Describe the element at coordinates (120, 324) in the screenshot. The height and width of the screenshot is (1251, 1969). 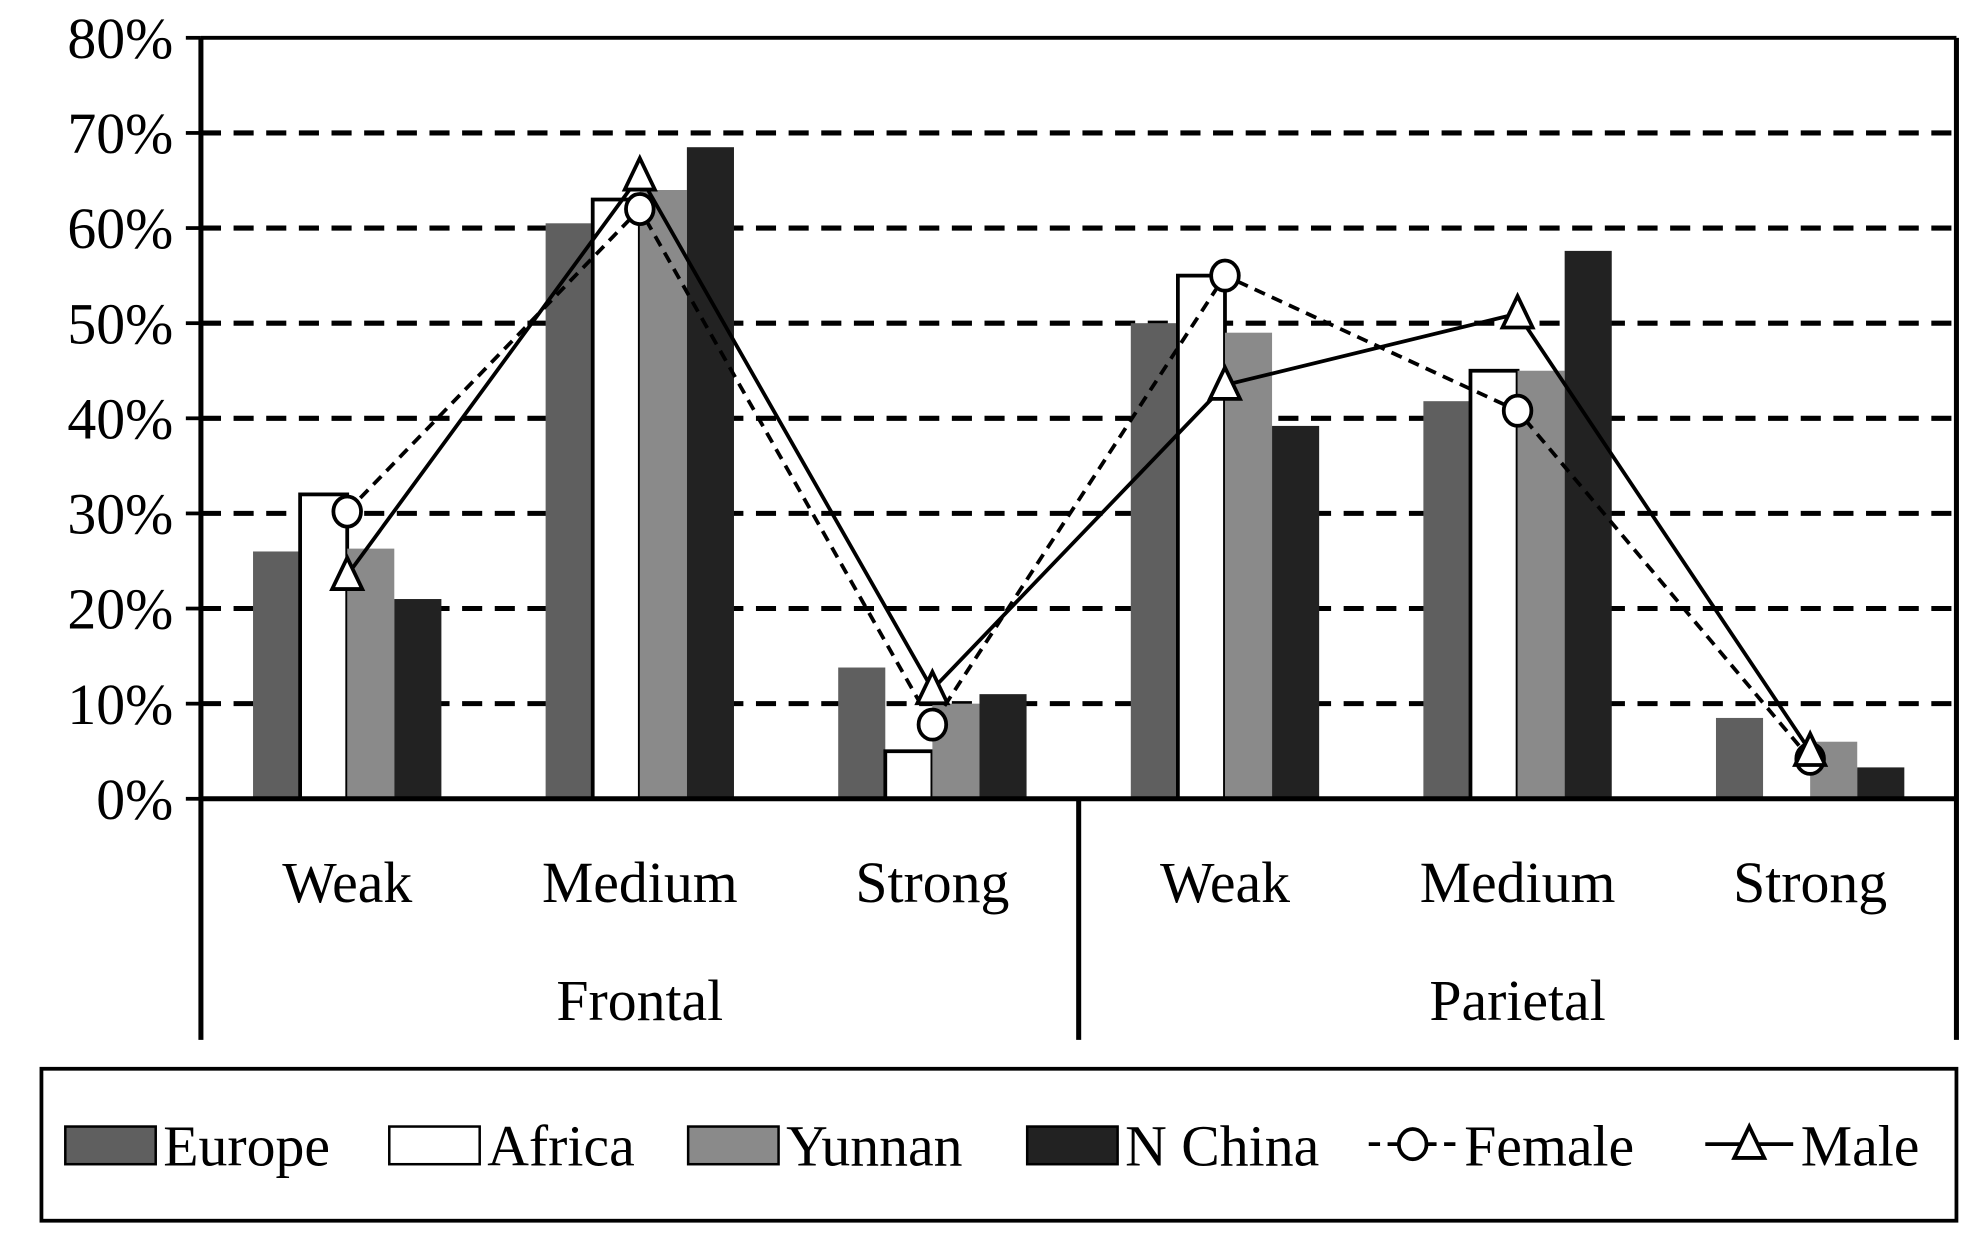
I see `y-tick-label: 50%` at that location.